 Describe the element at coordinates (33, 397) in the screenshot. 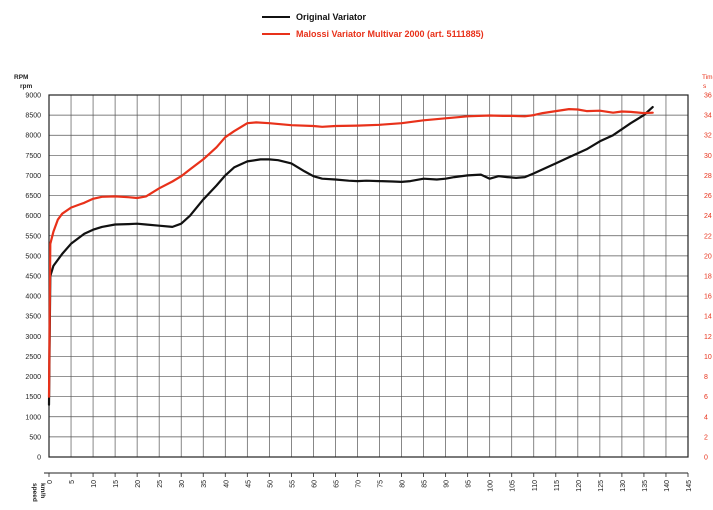

I see `y-tick-label: 1500` at that location.